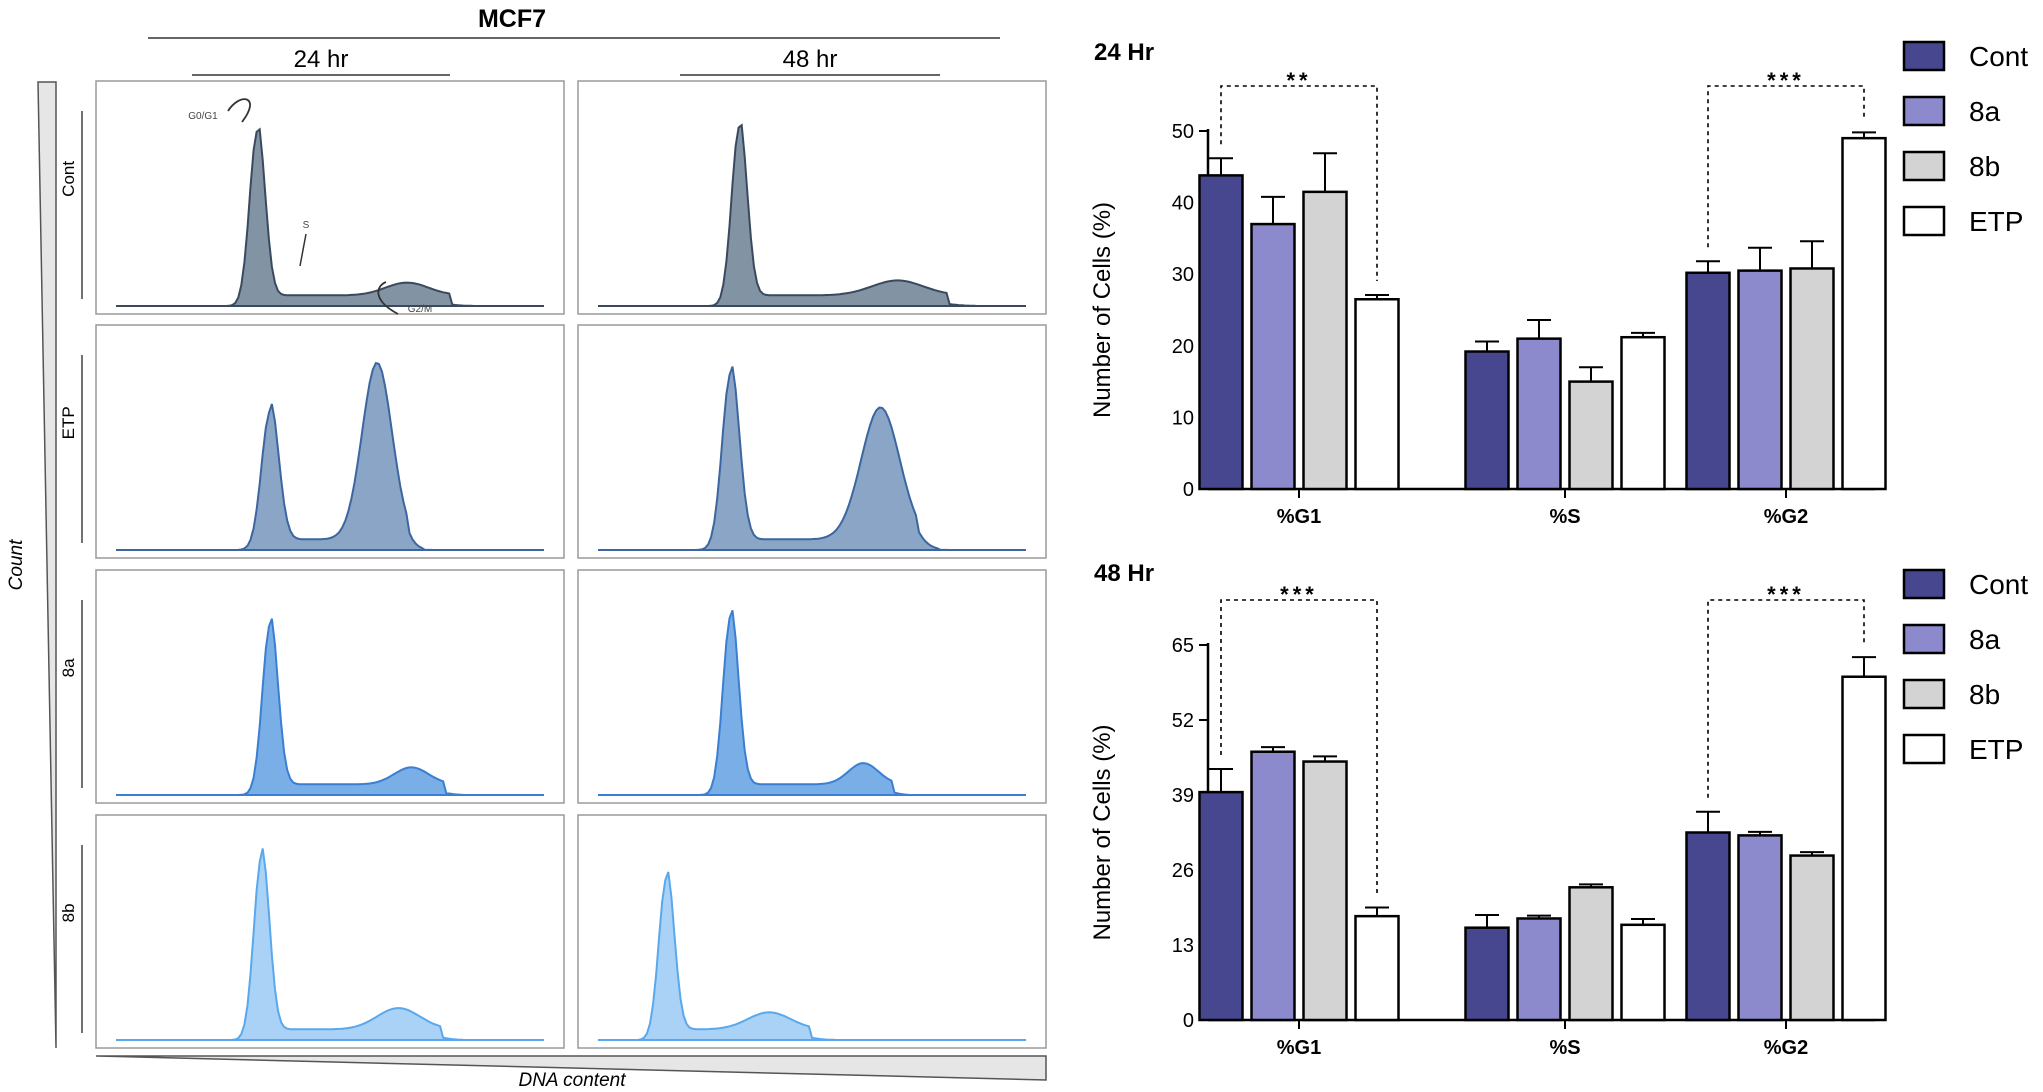 The height and width of the screenshot is (1092, 2043). I want to click on arrow-g0g1, so click(239, 110).